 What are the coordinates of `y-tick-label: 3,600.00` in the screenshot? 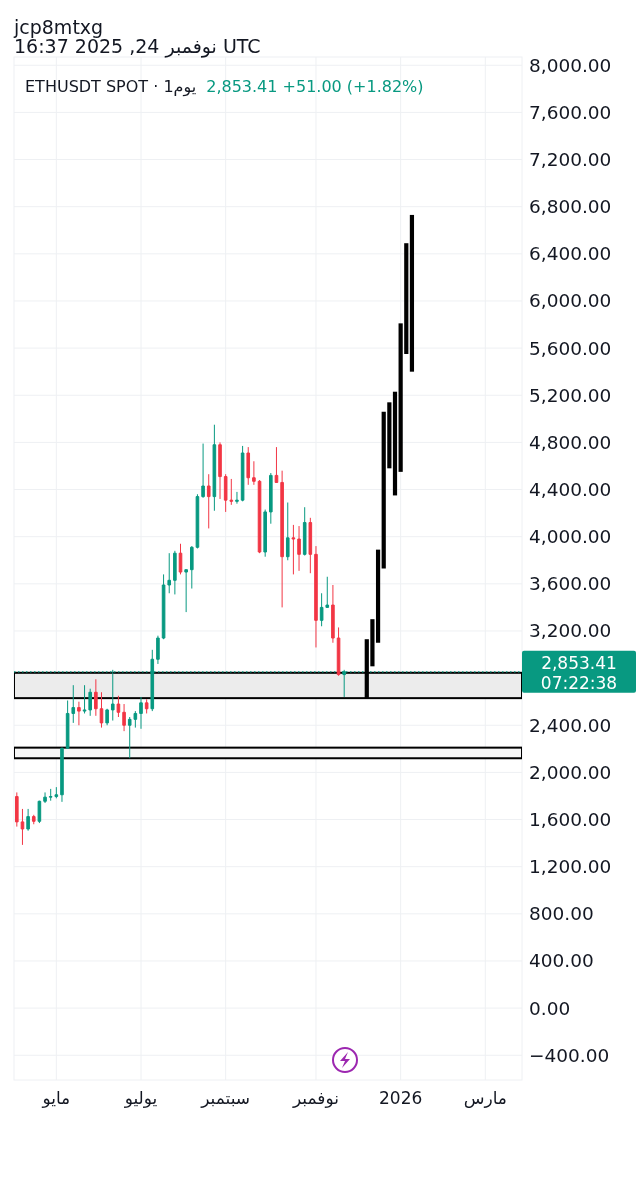 It's located at (570, 584).